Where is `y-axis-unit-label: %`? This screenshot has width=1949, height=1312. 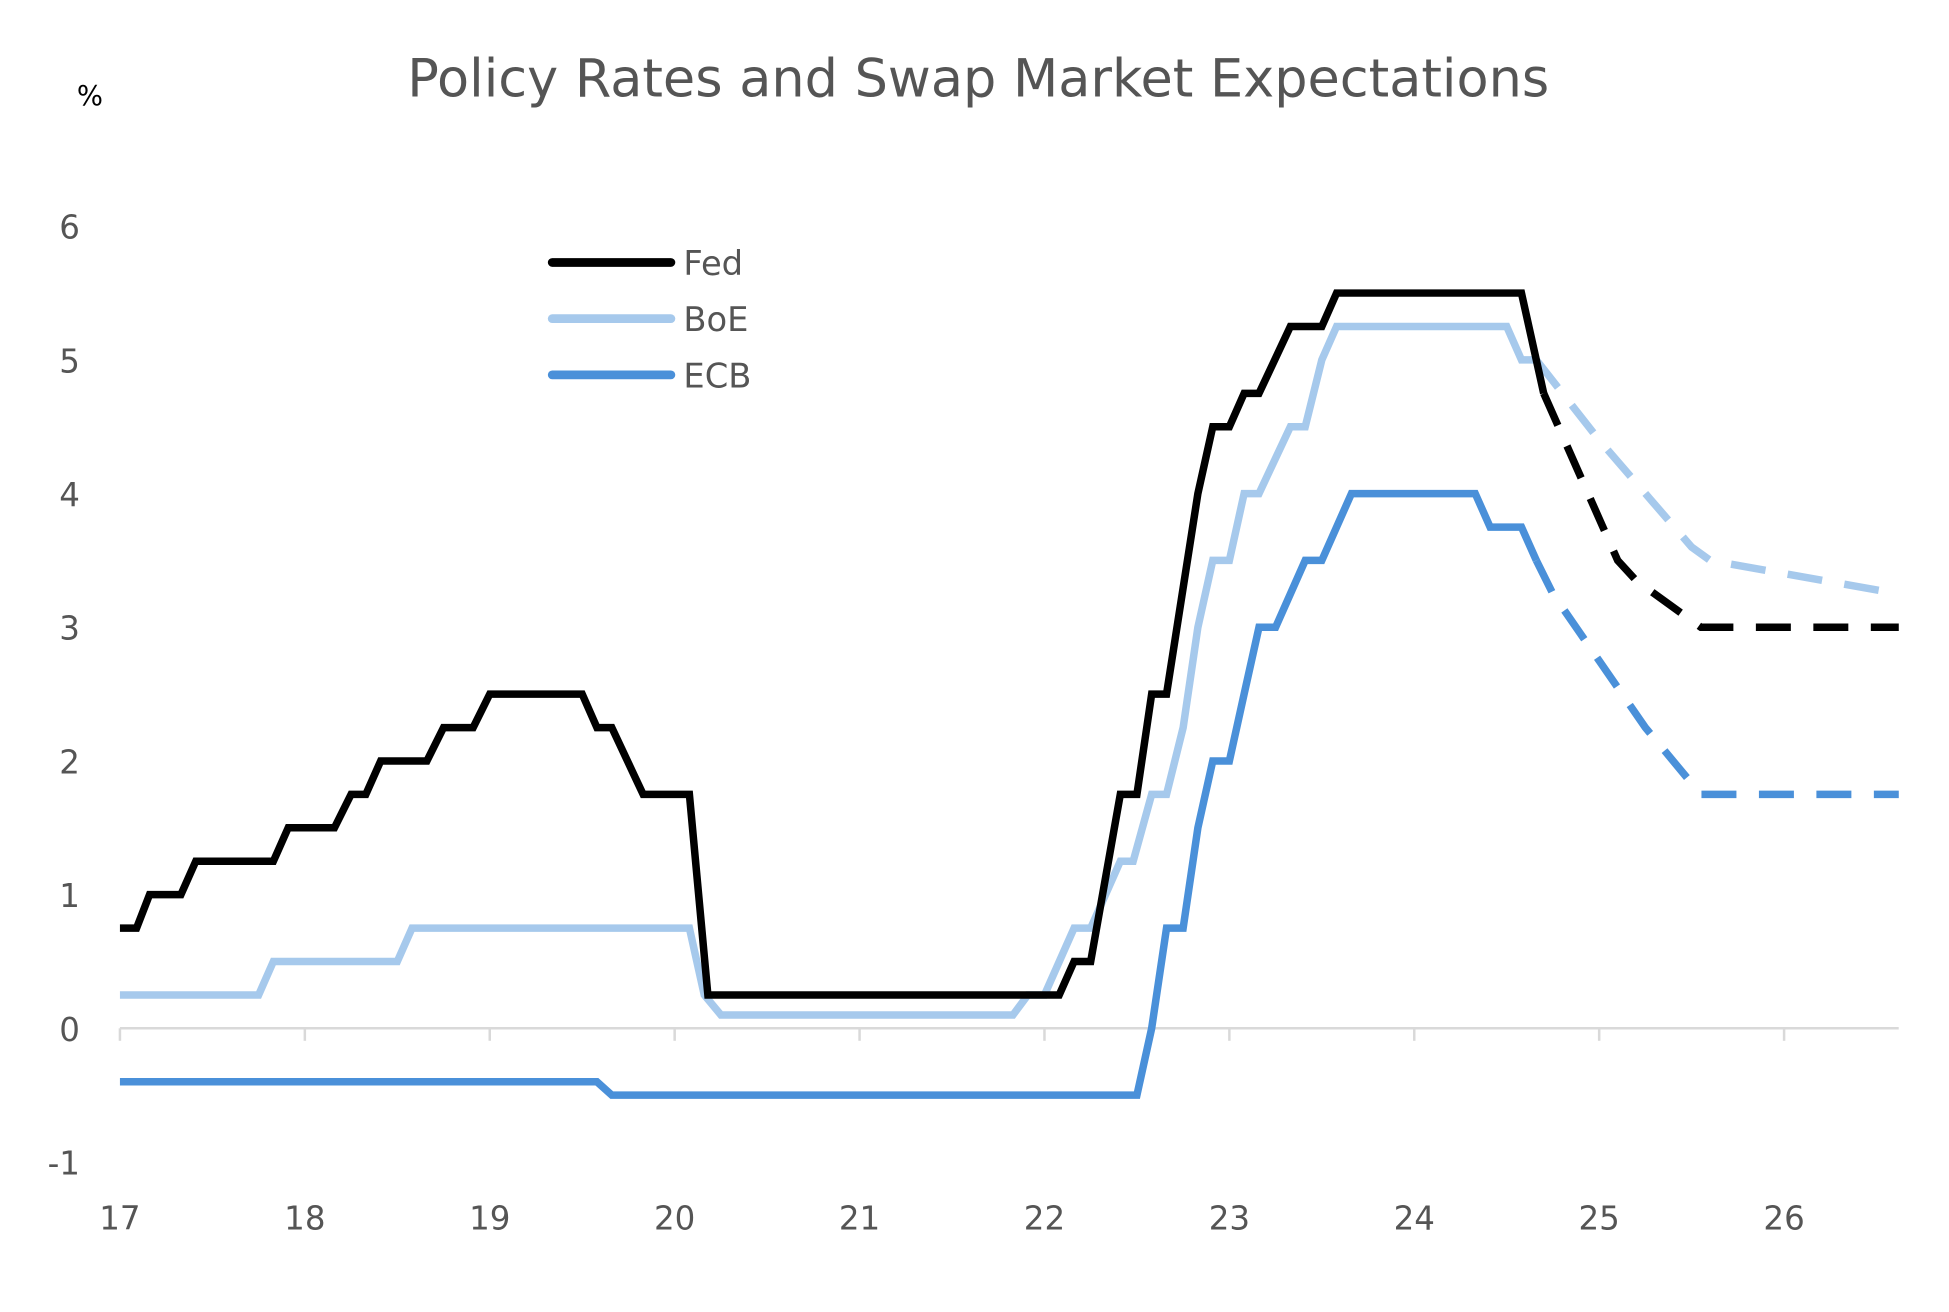 y-axis-unit-label: % is located at coordinates (90, 96).